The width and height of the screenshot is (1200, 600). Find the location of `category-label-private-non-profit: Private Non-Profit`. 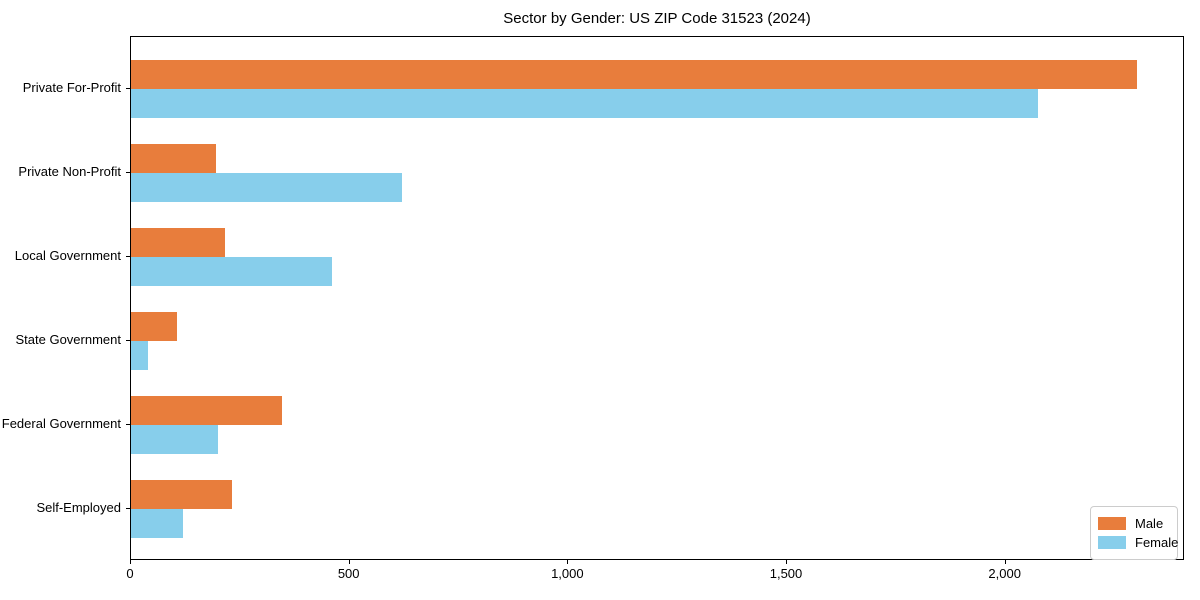

category-label-private-non-profit: Private Non-Profit is located at coordinates (69, 171).